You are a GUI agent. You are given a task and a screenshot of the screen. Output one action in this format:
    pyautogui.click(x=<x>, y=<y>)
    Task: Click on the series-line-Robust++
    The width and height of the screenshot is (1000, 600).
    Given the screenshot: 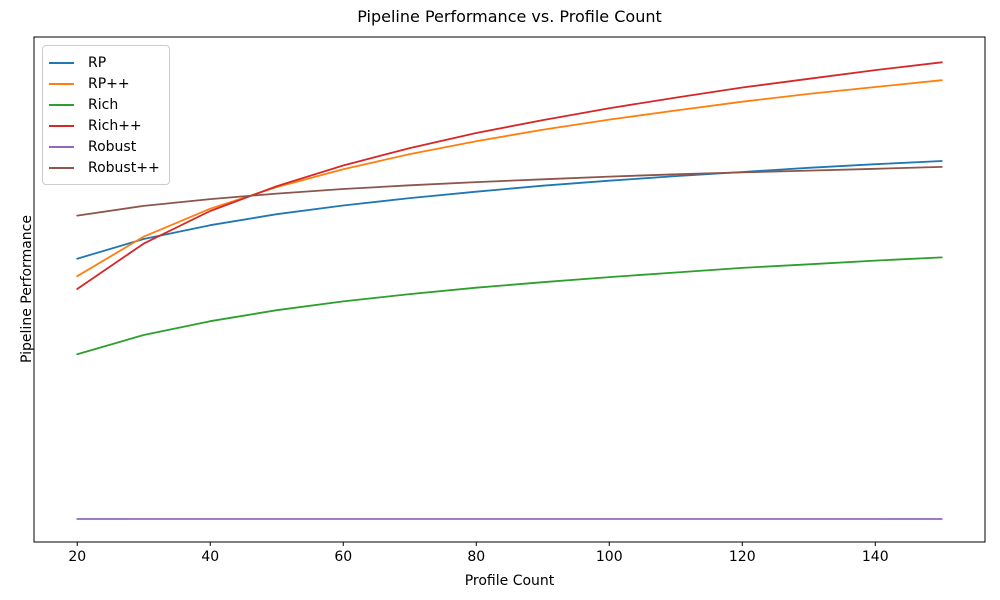 What is the action you would take?
    pyautogui.click(x=509, y=191)
    